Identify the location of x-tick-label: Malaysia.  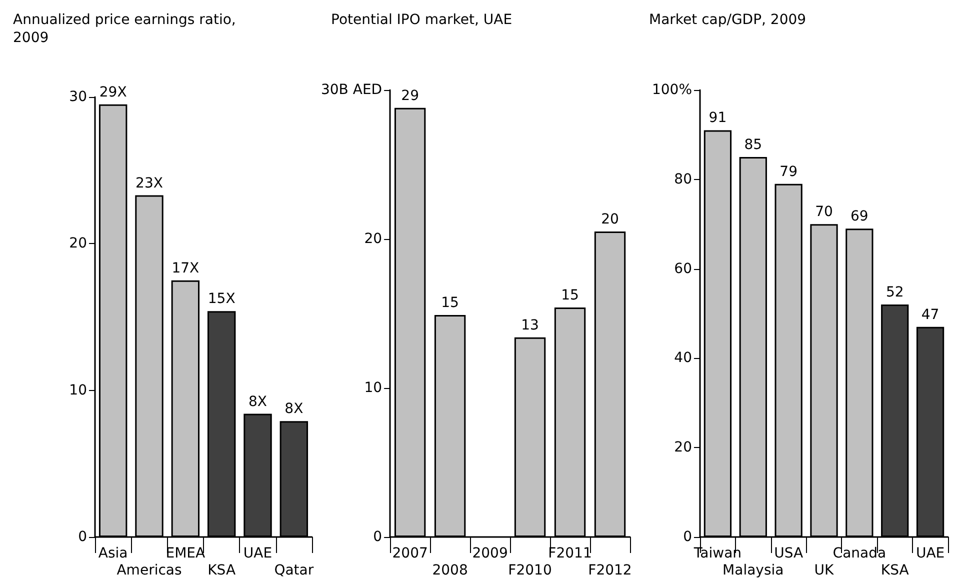
(753, 570).